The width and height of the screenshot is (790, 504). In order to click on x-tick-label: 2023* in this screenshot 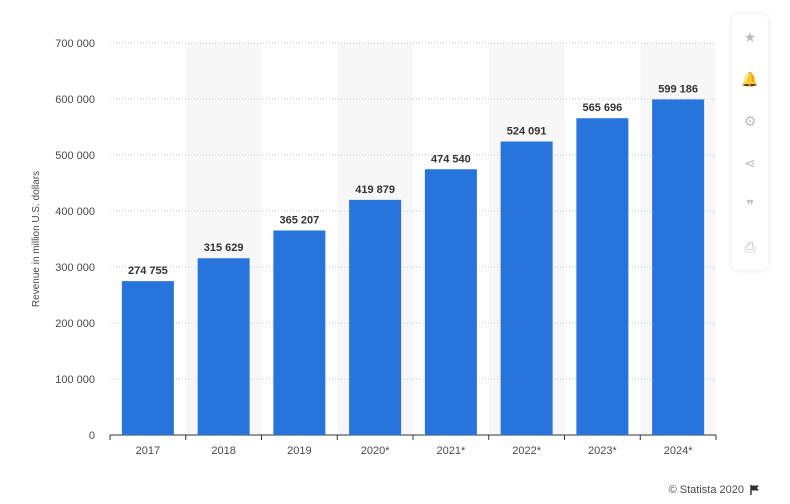, I will do `click(602, 451)`.